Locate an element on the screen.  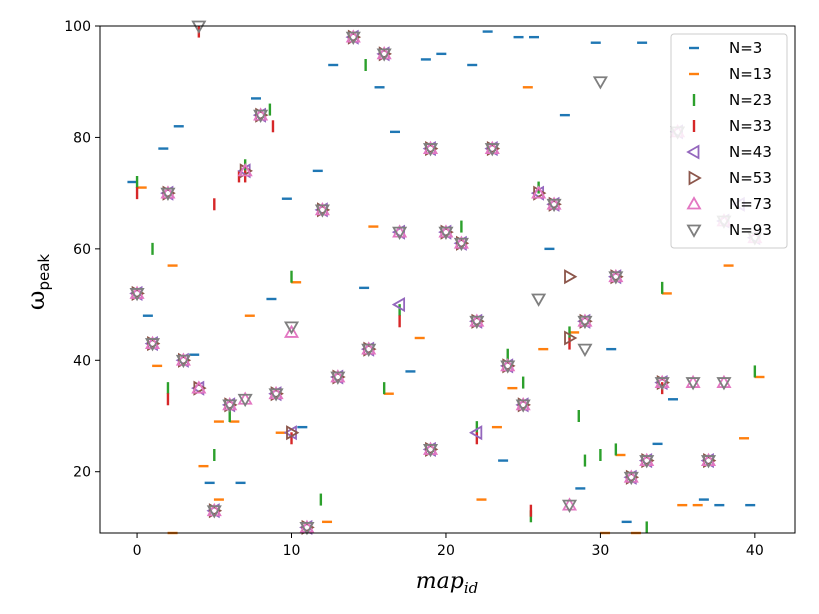
legend-item-n-23: N=23 is located at coordinates (732, 100).